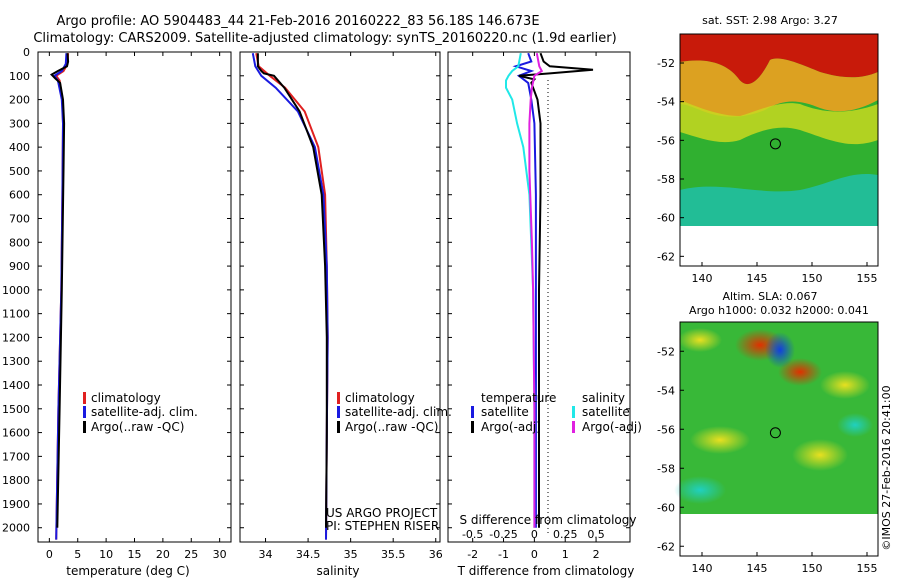 The width and height of the screenshot is (900, 580). I want to click on sla-low-anomaly, so click(780, 350).